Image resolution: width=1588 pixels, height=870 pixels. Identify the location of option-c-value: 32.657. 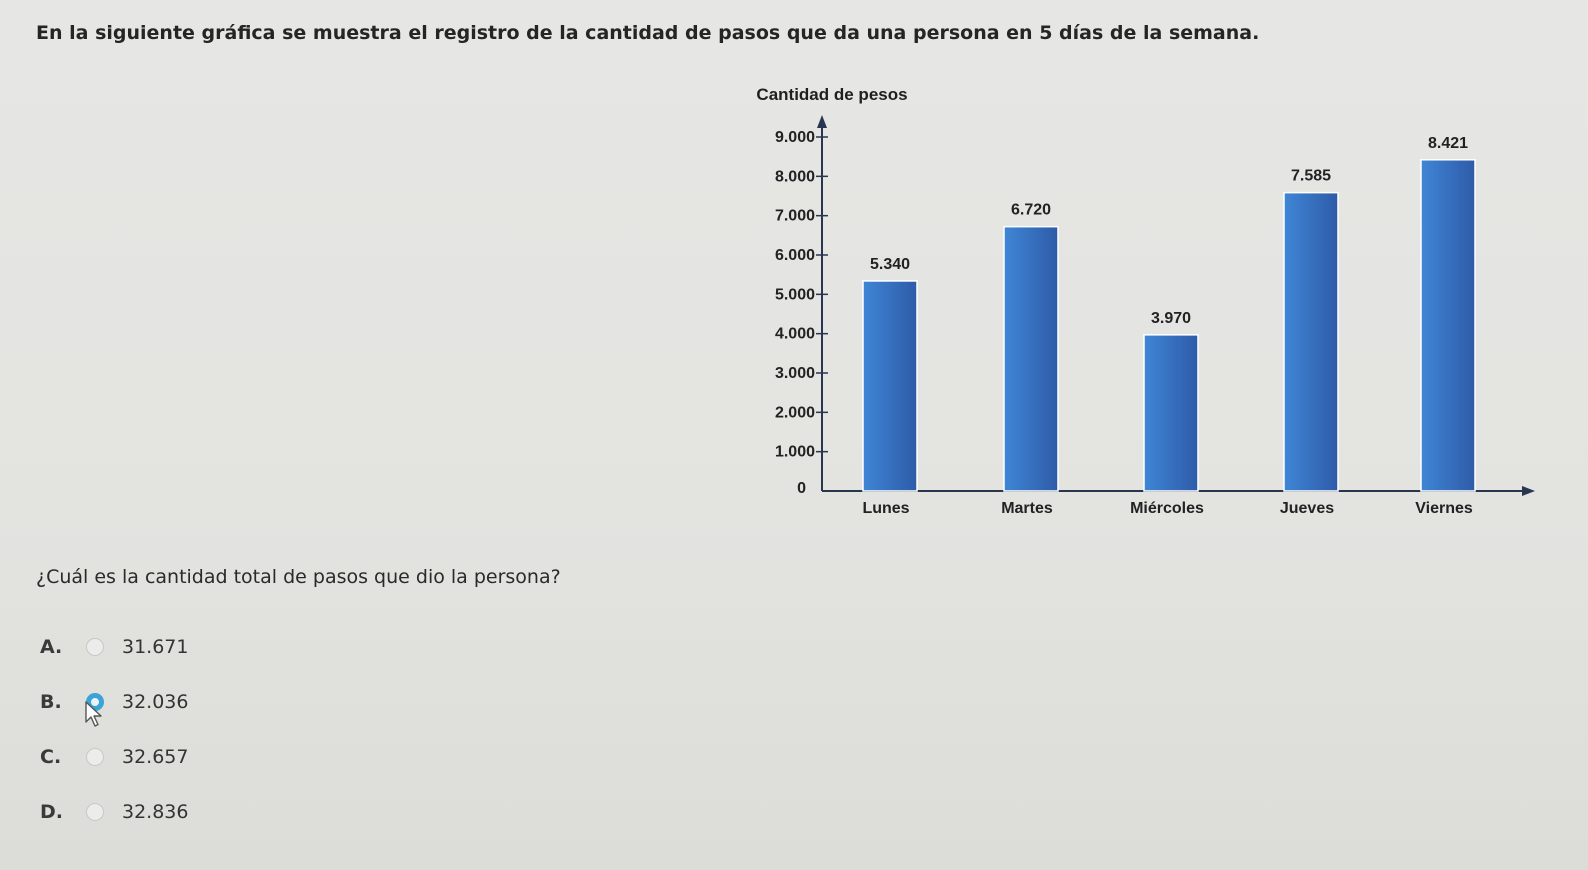
(155, 757).